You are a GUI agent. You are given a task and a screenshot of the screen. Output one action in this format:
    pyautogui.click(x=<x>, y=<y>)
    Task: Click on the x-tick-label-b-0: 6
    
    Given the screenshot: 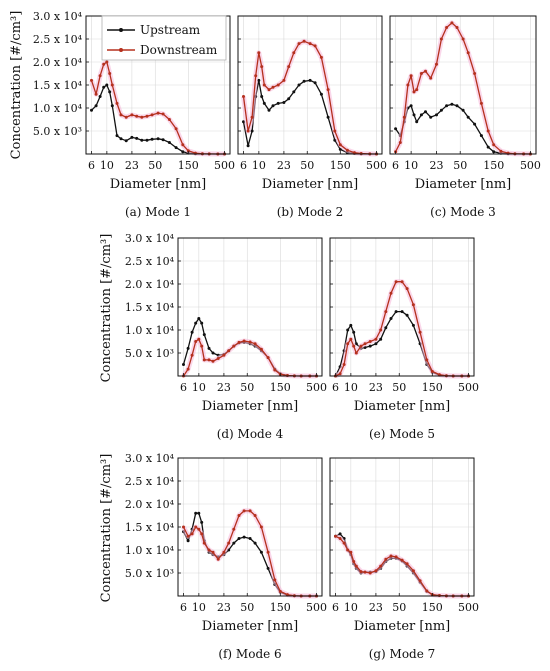 What is the action you would take?
    pyautogui.click(x=243, y=165)
    